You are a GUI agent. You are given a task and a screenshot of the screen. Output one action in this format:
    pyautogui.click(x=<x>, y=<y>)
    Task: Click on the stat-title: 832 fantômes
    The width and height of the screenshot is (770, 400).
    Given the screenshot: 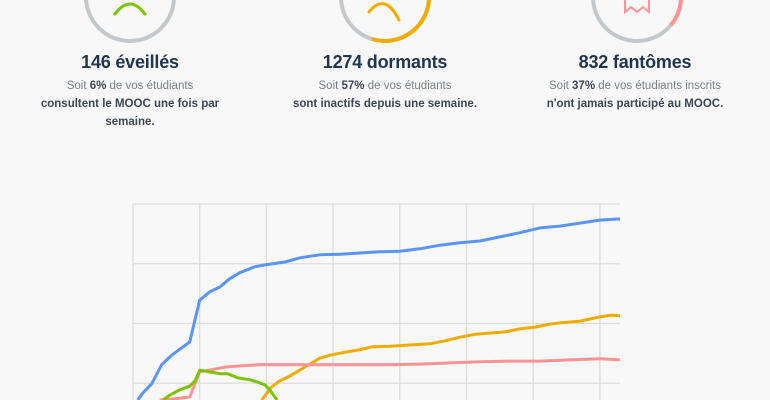 What is the action you would take?
    pyautogui.click(x=635, y=62)
    